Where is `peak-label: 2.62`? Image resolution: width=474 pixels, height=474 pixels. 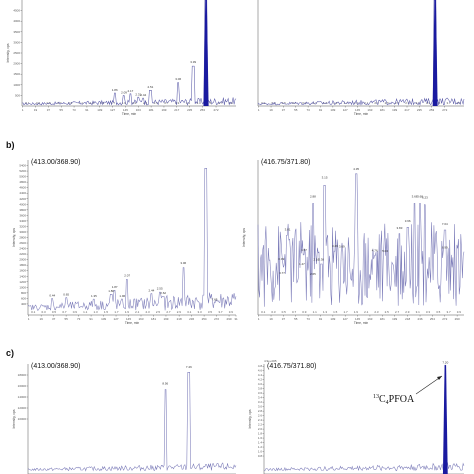 peak-label: 2.62 is located at coordinates (163, 293).